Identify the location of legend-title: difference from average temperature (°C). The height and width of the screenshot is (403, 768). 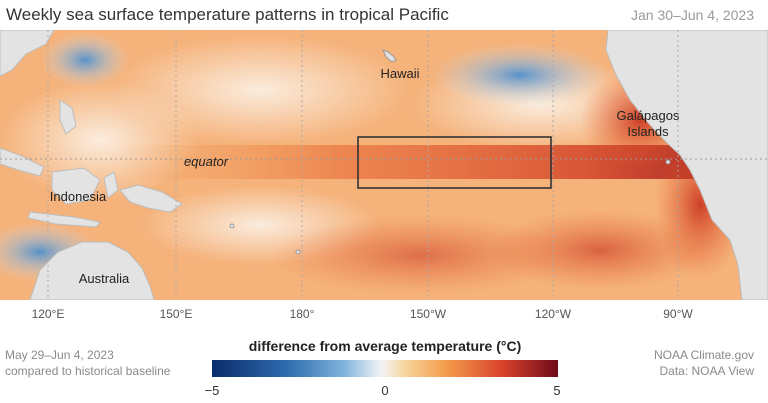
(385, 346).